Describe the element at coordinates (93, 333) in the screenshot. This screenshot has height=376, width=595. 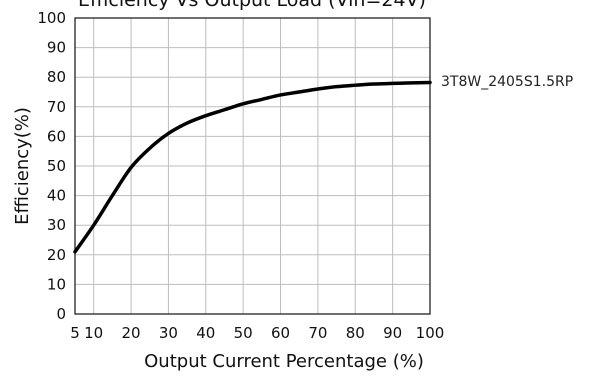
I see `x-tick-label: 10` at that location.